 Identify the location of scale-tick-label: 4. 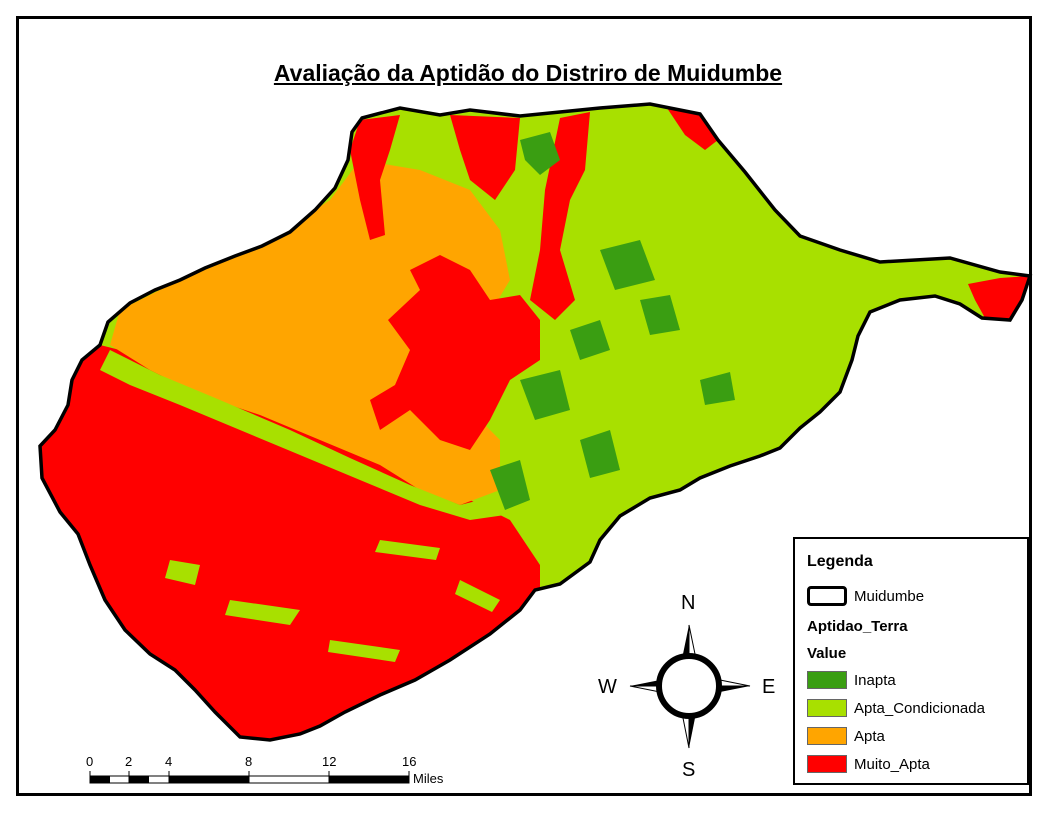
(169, 761).